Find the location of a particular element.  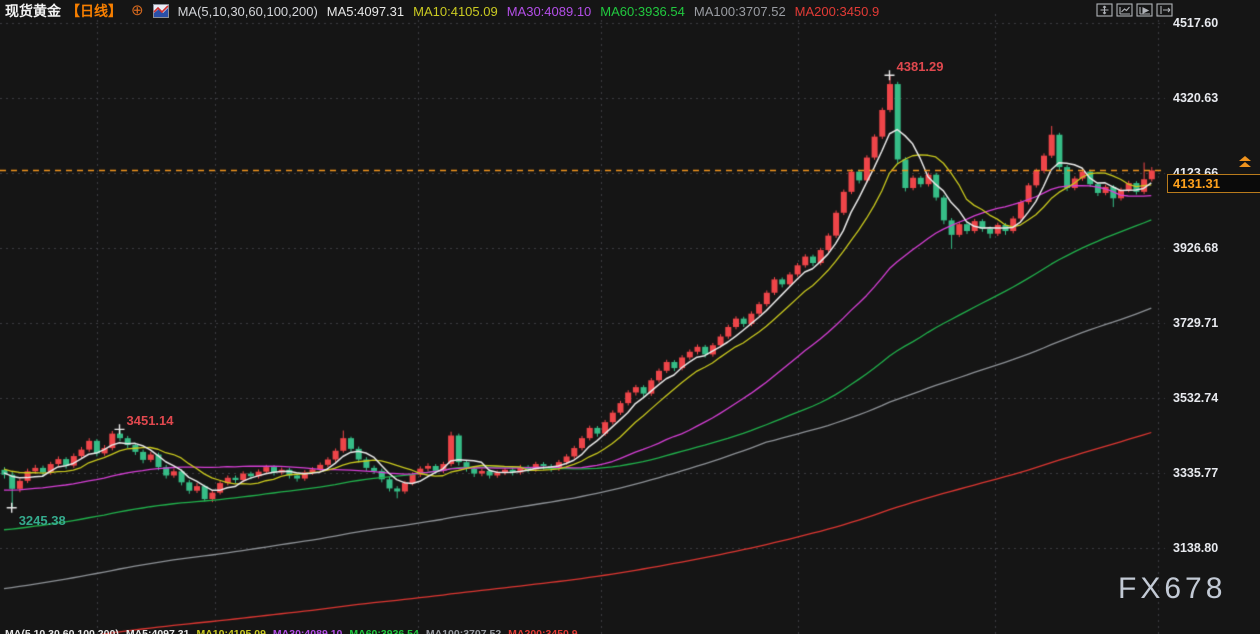

axis-label: 3926.68 is located at coordinates (1196, 248).